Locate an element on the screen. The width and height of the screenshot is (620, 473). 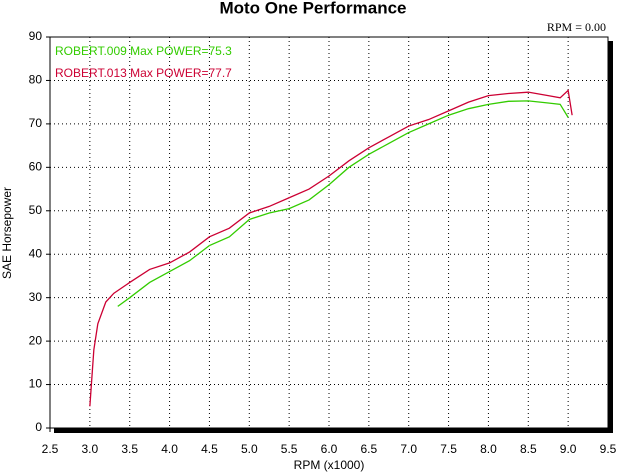
y-tick-label: 0 is located at coordinates (38, 427).